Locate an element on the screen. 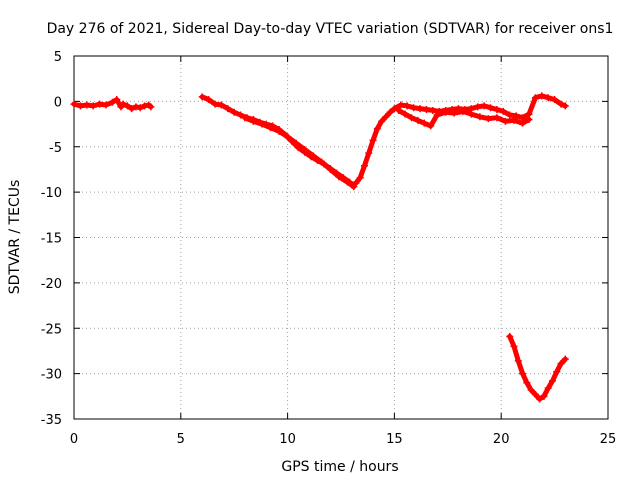 The image size is (640, 480). y-axis-title: SDTVAR / TECUs is located at coordinates (15, 237).